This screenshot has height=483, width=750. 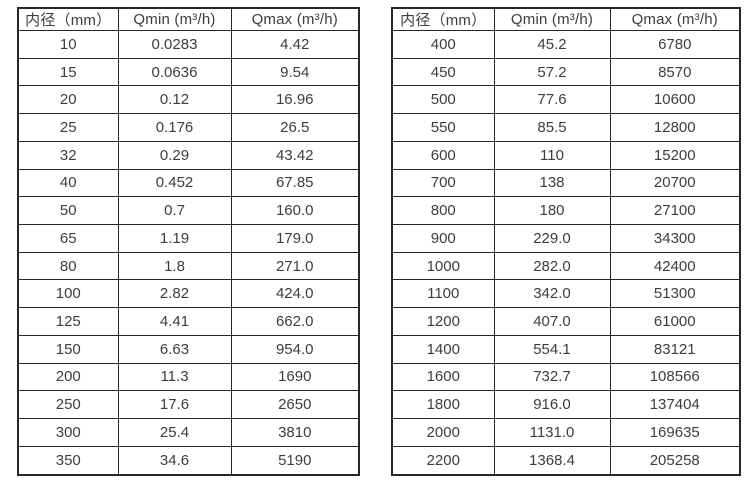 I want to click on table-row: 200 11.3 1690, so click(x=188, y=377).